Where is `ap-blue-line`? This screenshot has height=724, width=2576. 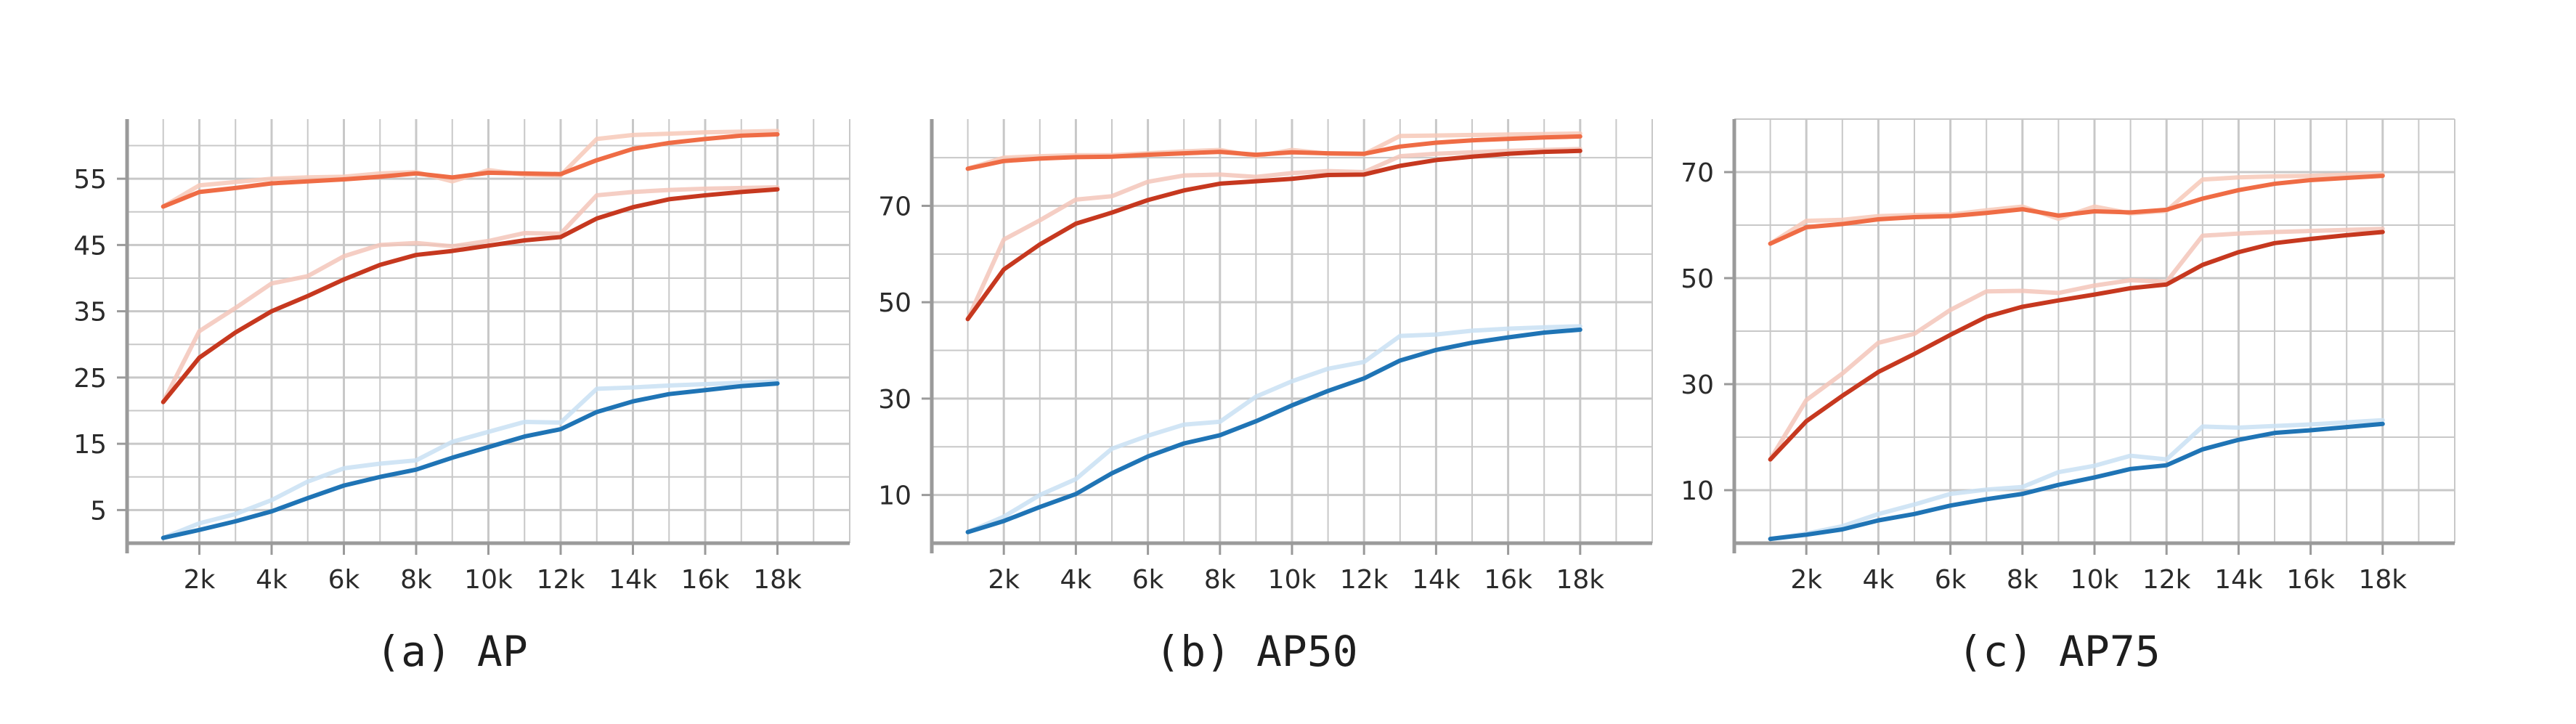 ap-blue-line is located at coordinates (470, 460).